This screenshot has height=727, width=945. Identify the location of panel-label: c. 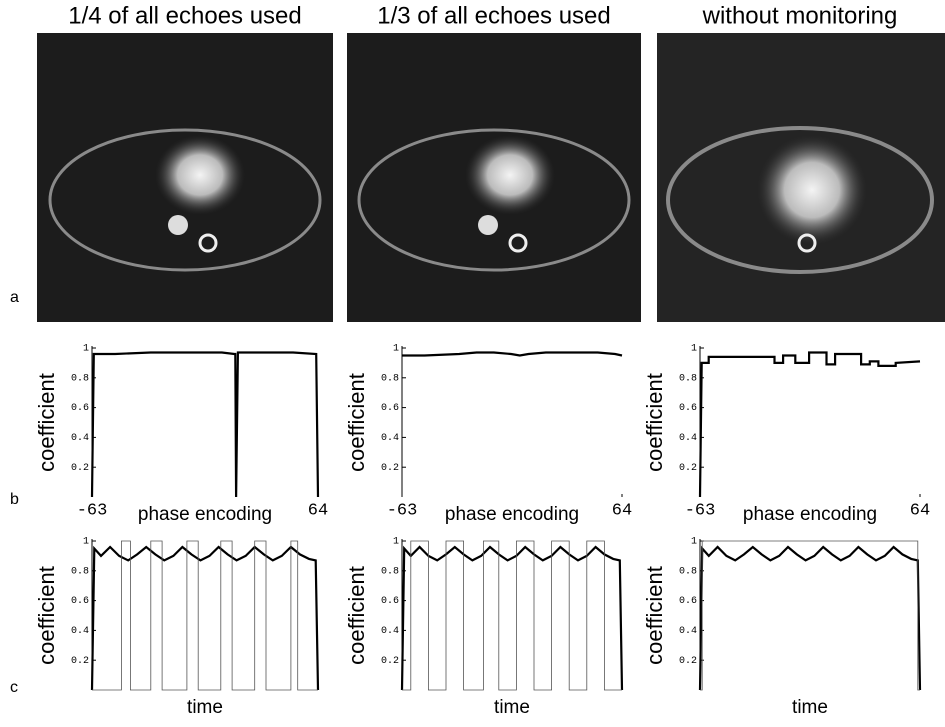
(14, 687).